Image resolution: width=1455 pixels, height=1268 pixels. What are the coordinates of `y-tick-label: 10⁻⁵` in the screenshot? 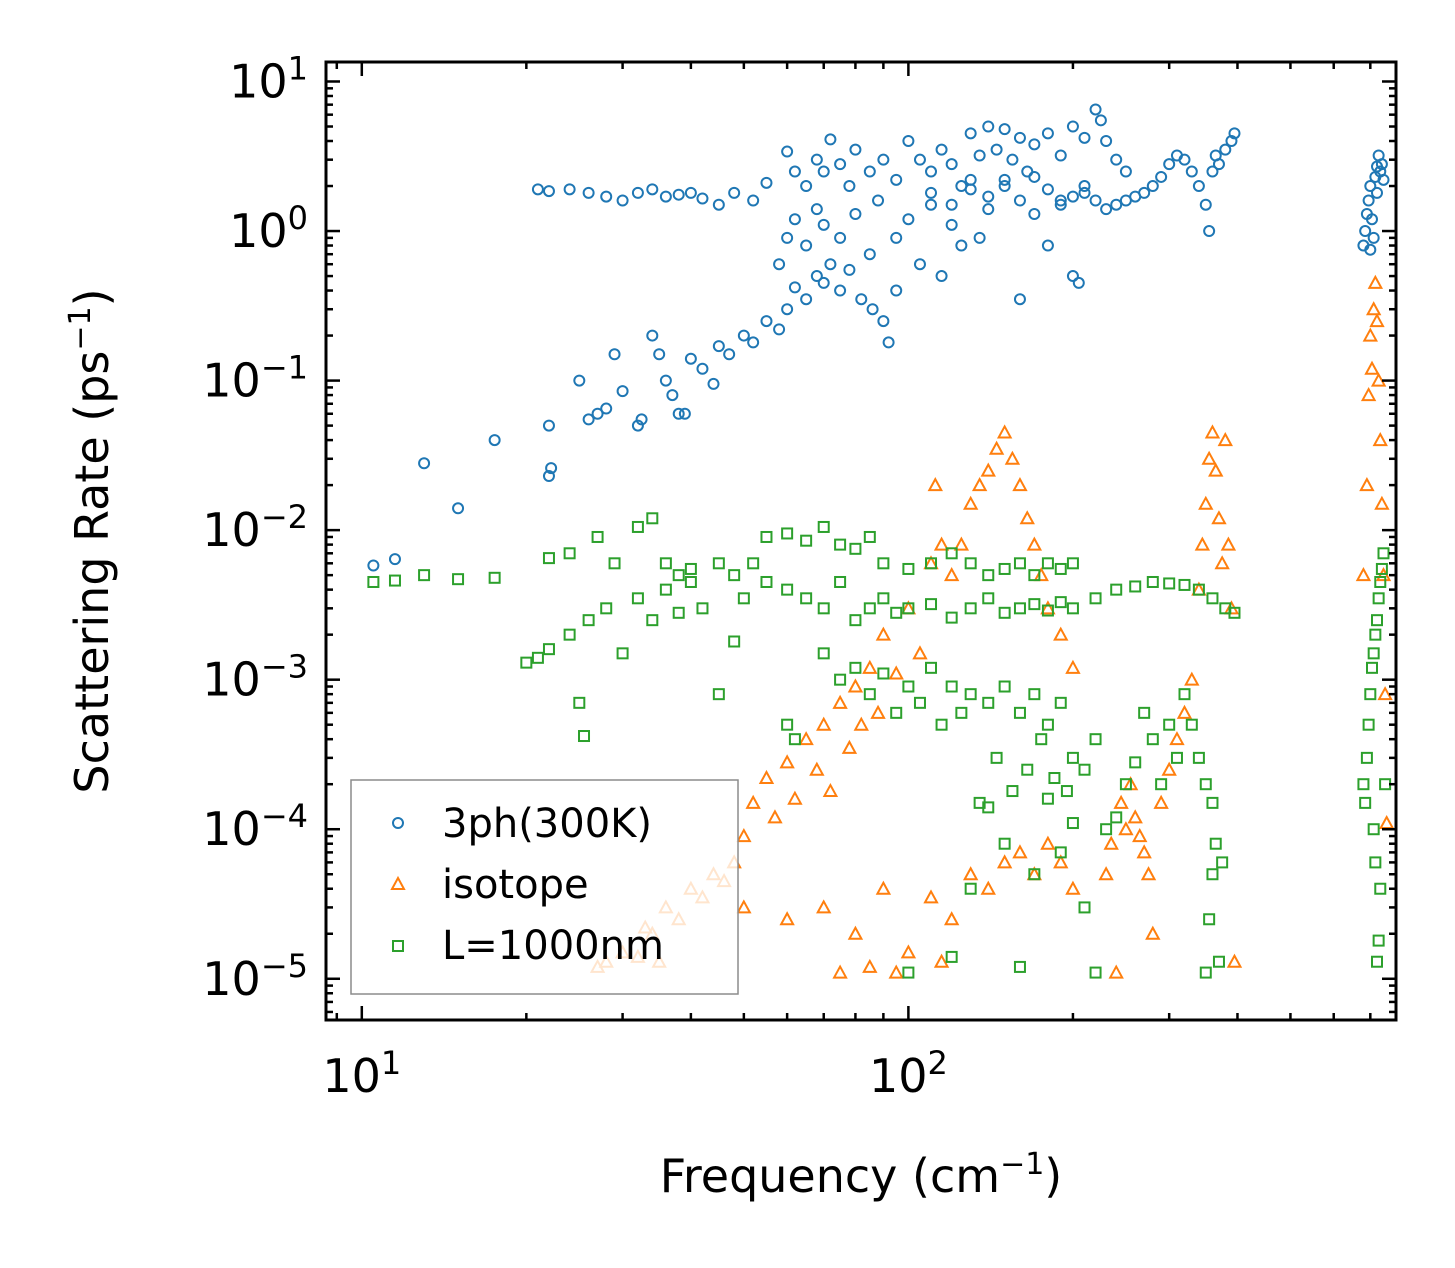 It's located at (255, 976).